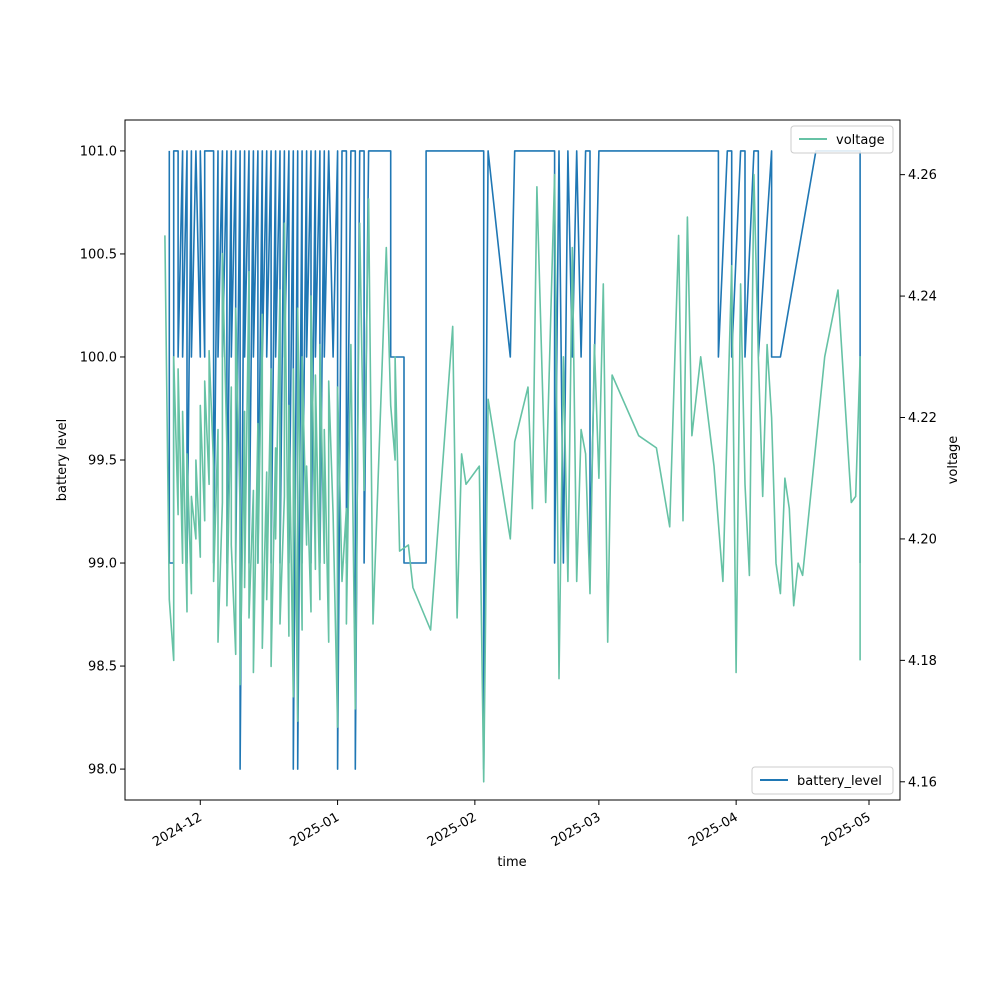 This screenshot has height=1000, width=1000. I want to click on y-axis-left-label: battery level, so click(62, 460).